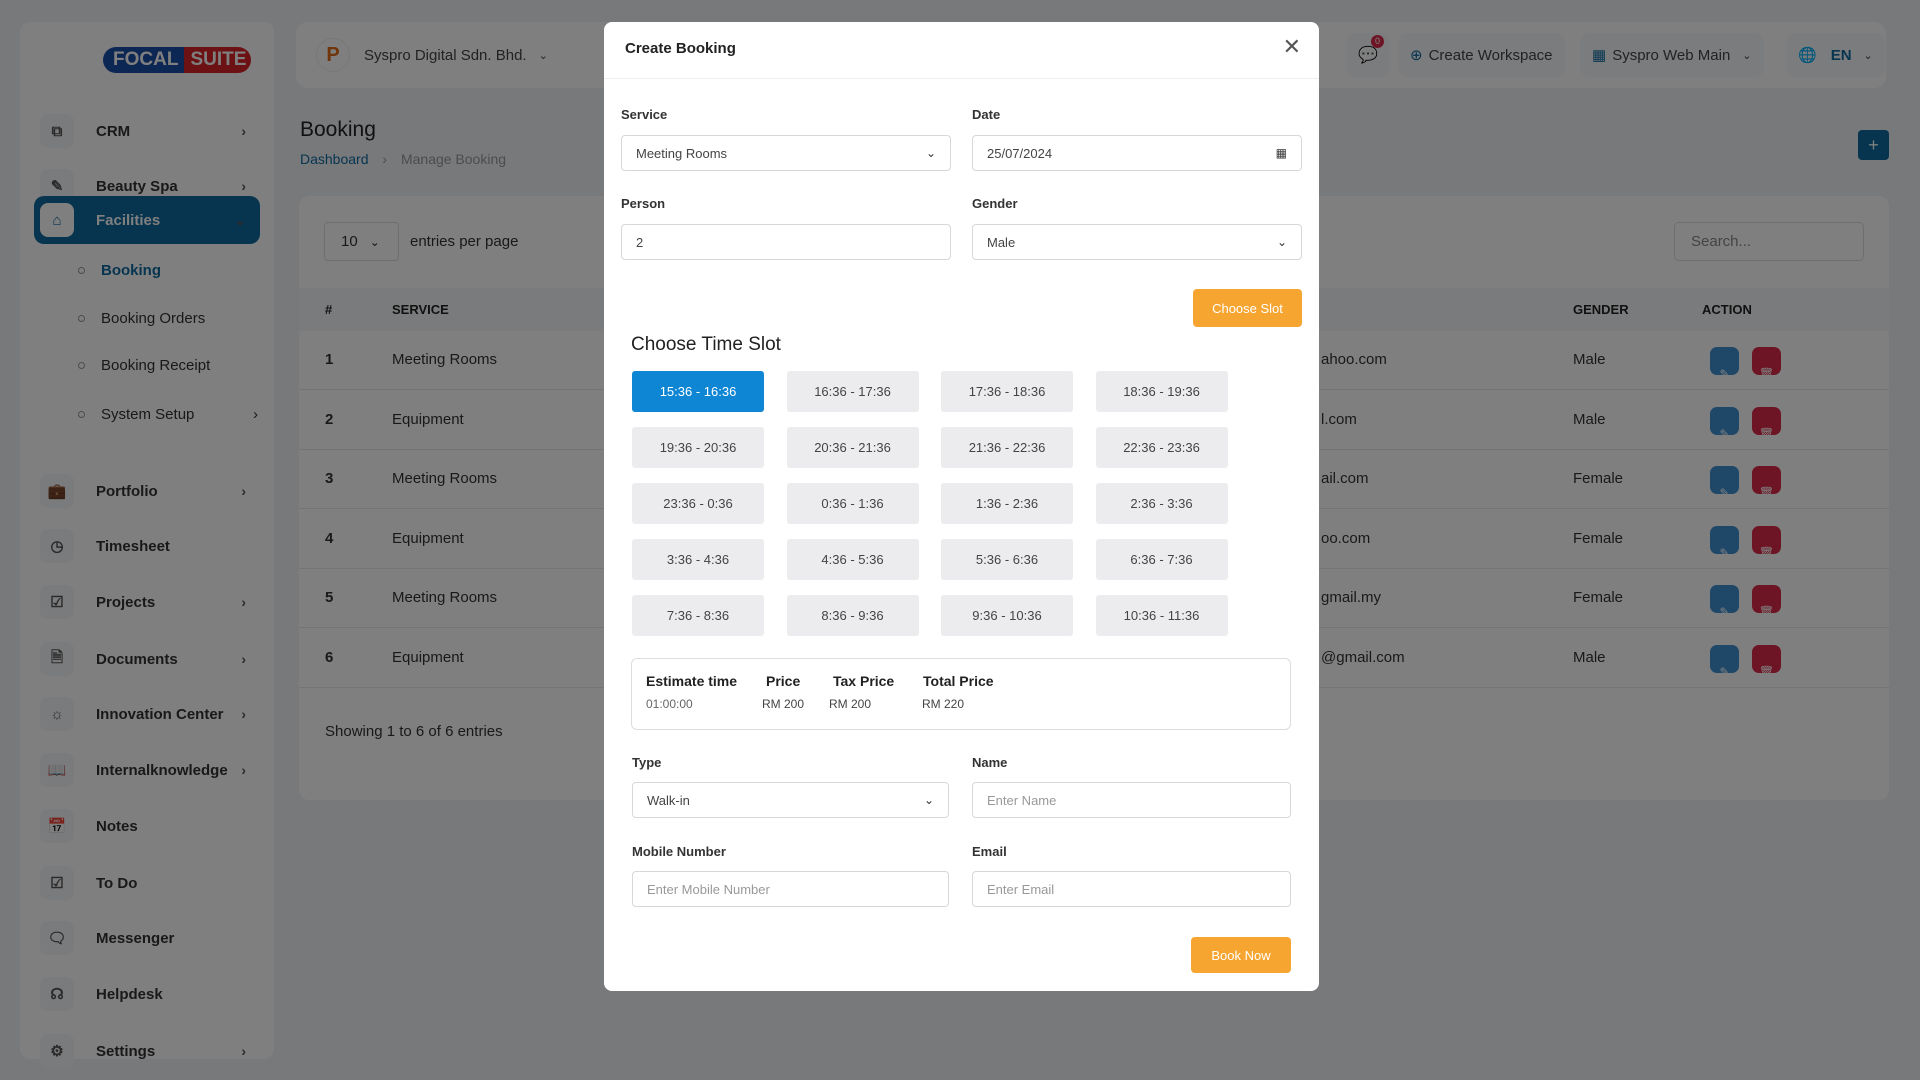 The image size is (1920, 1080). Describe the element at coordinates (1007, 559) in the screenshot. I see `time-slot-button: 5:36 - 6:36` at that location.